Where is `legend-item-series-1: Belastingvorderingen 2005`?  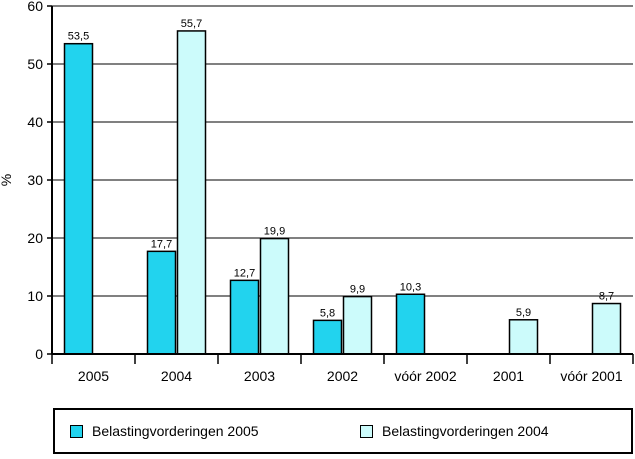 legend-item-series-1: Belastingvorderingen 2005 is located at coordinates (164, 431).